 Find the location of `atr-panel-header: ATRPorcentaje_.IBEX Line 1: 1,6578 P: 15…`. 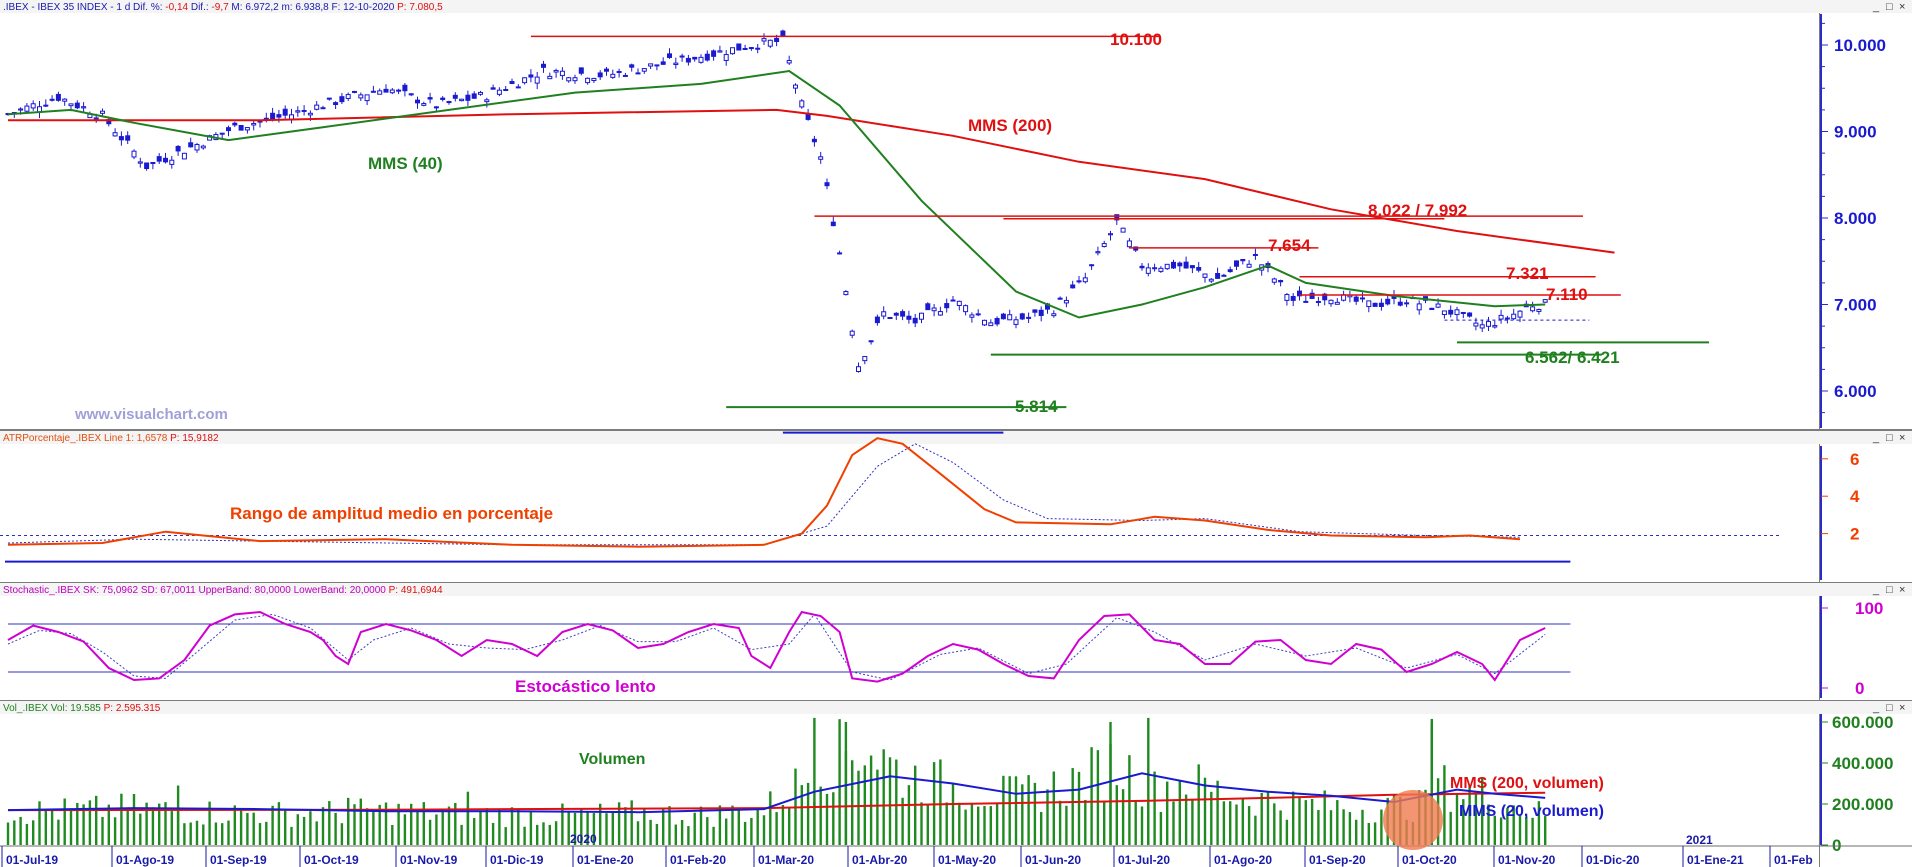

atr-panel-header: ATRPorcentaje_.IBEX Line 1: 1,6578 P: 15… is located at coordinates (111, 438).